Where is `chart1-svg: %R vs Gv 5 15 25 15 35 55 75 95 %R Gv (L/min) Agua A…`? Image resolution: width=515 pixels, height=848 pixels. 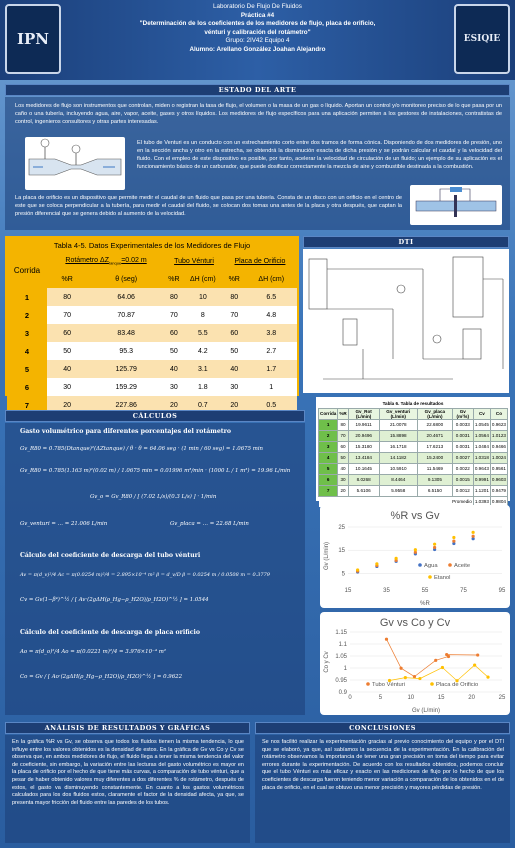 chart1-svg: %R vs Gv 5 15 25 15 35 55 75 95 %R Gv (L/min) Agua A… is located at coordinates (415, 558).